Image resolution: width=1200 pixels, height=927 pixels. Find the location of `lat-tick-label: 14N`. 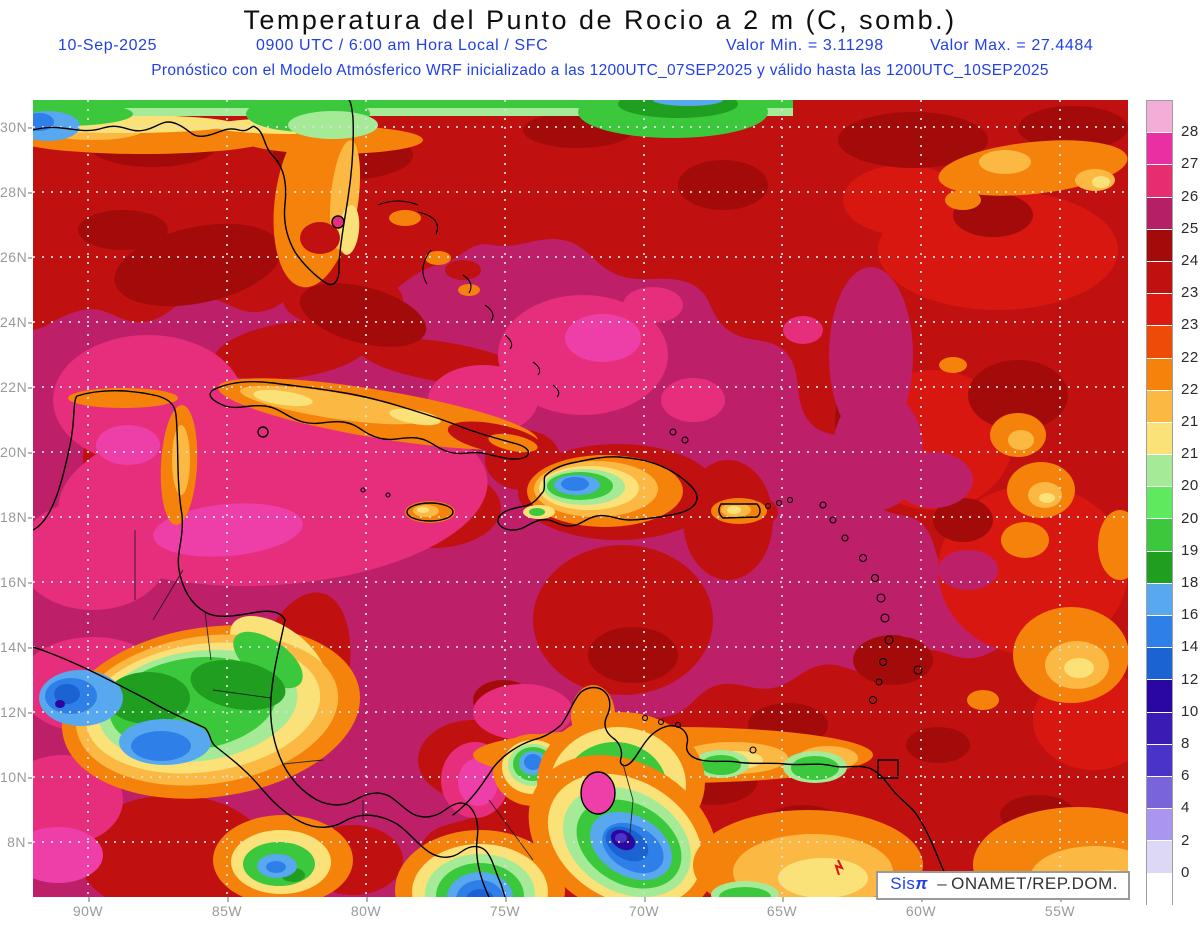

lat-tick-label: 14N is located at coordinates (14, 647).